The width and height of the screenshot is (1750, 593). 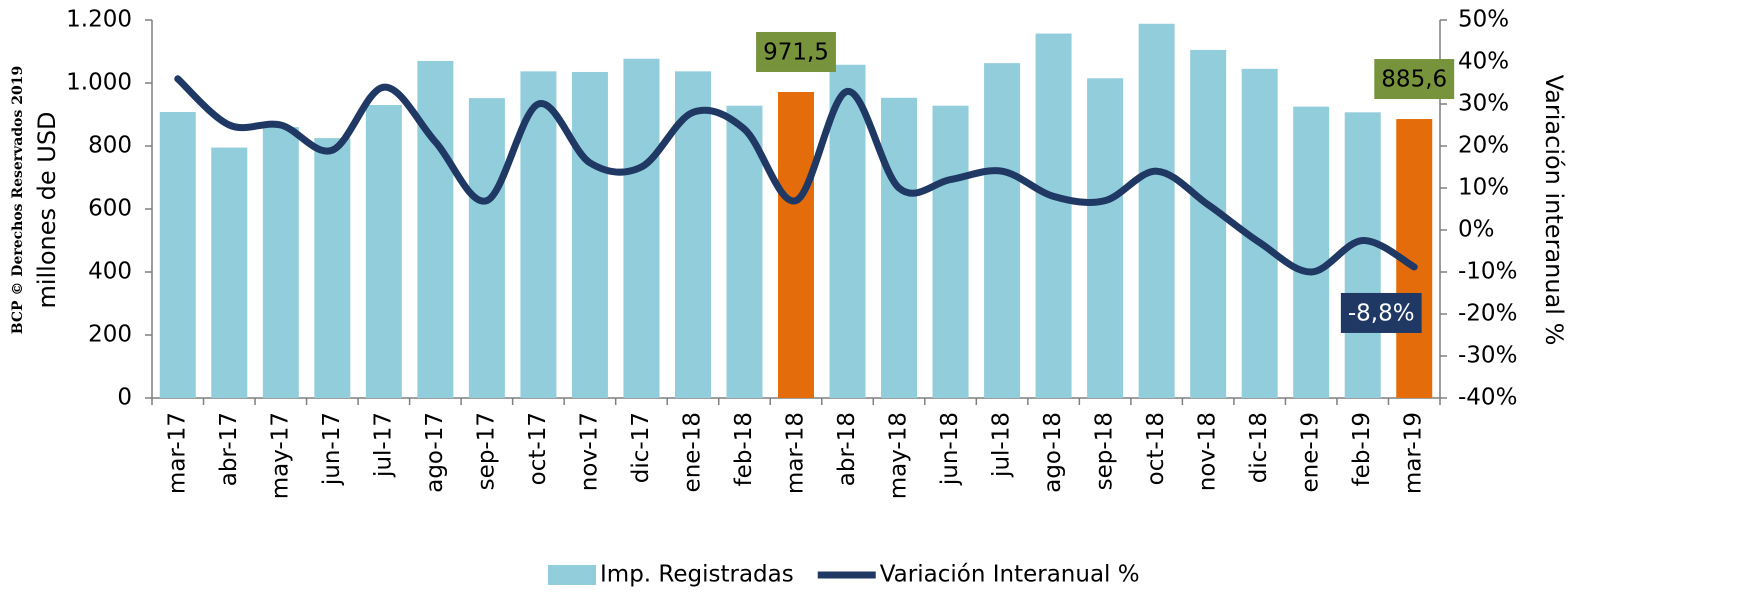 What do you see at coordinates (1208, 451) in the screenshot?
I see `x-tick-label: nov-18` at bounding box center [1208, 451].